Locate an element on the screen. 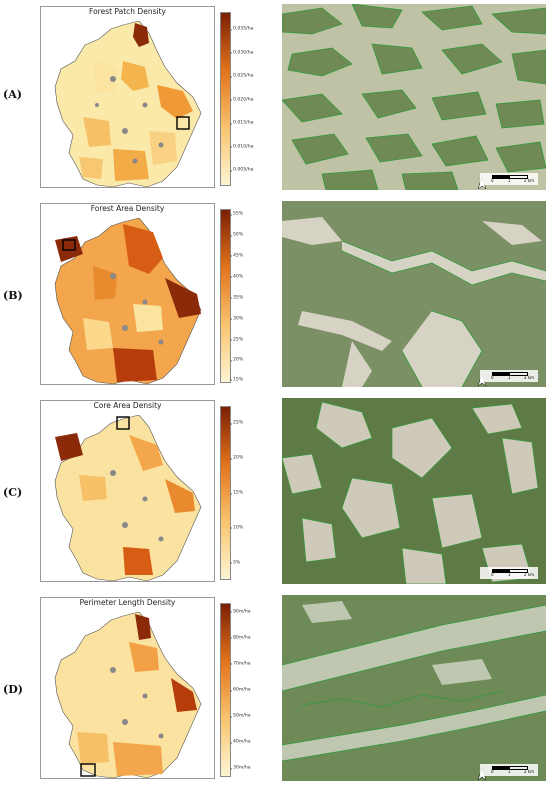  panel-label: (B) is located at coordinates (13, 295).